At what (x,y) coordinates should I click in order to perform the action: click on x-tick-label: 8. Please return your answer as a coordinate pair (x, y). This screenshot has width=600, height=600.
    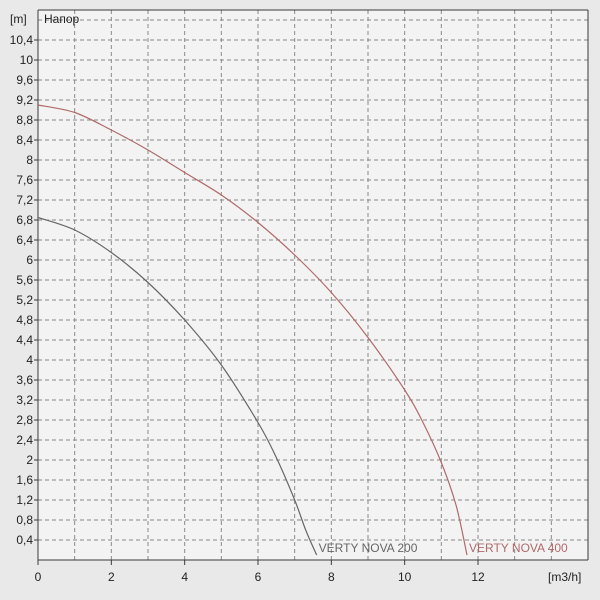
    Looking at the image, I should click on (331, 577).